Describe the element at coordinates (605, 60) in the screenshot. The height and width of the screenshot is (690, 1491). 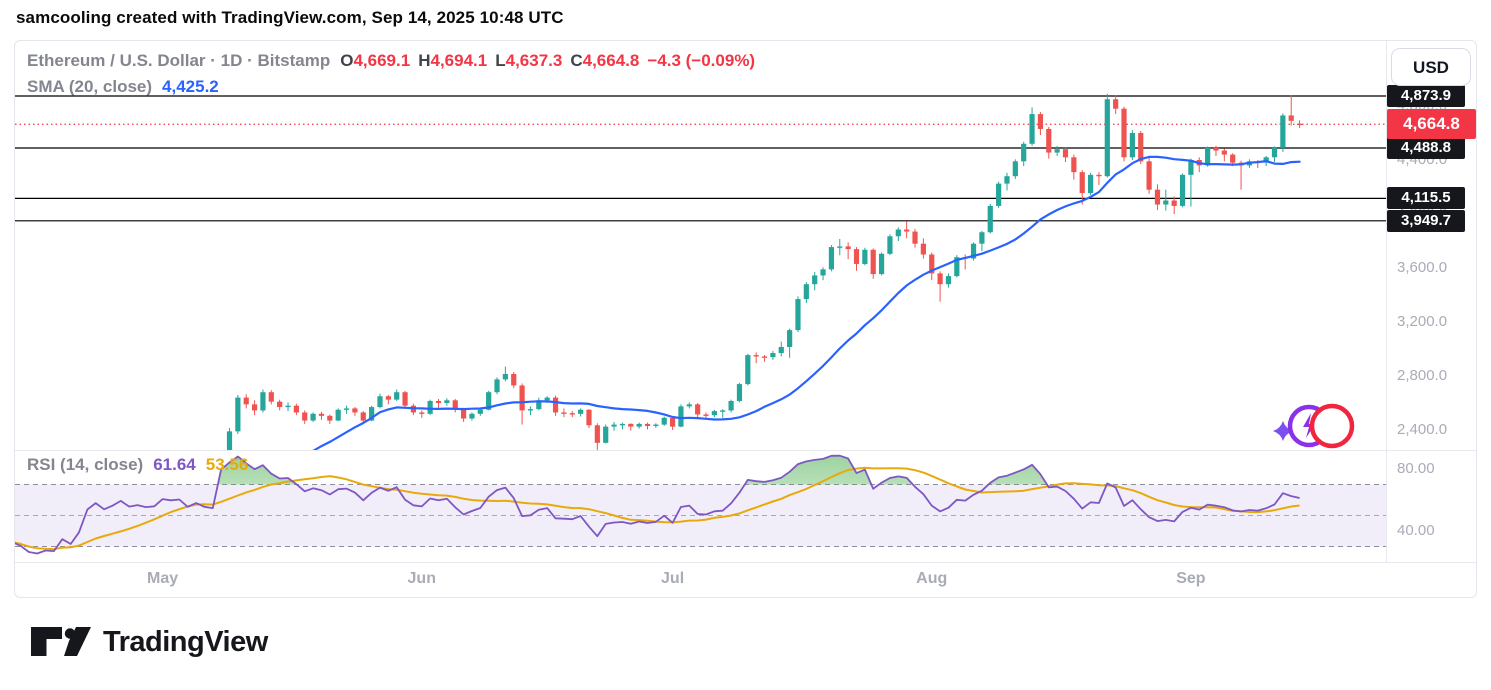
I see `ohlc-item: C4,664.8` at that location.